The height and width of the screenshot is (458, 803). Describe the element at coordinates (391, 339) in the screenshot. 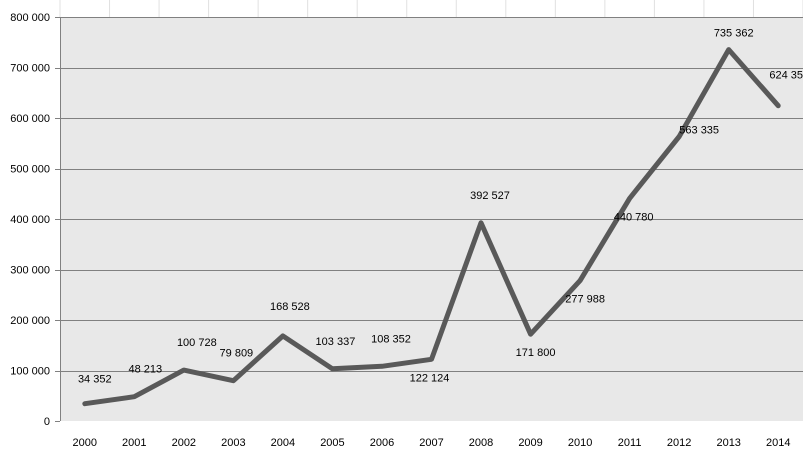

I see `data-label: 108 352` at that location.